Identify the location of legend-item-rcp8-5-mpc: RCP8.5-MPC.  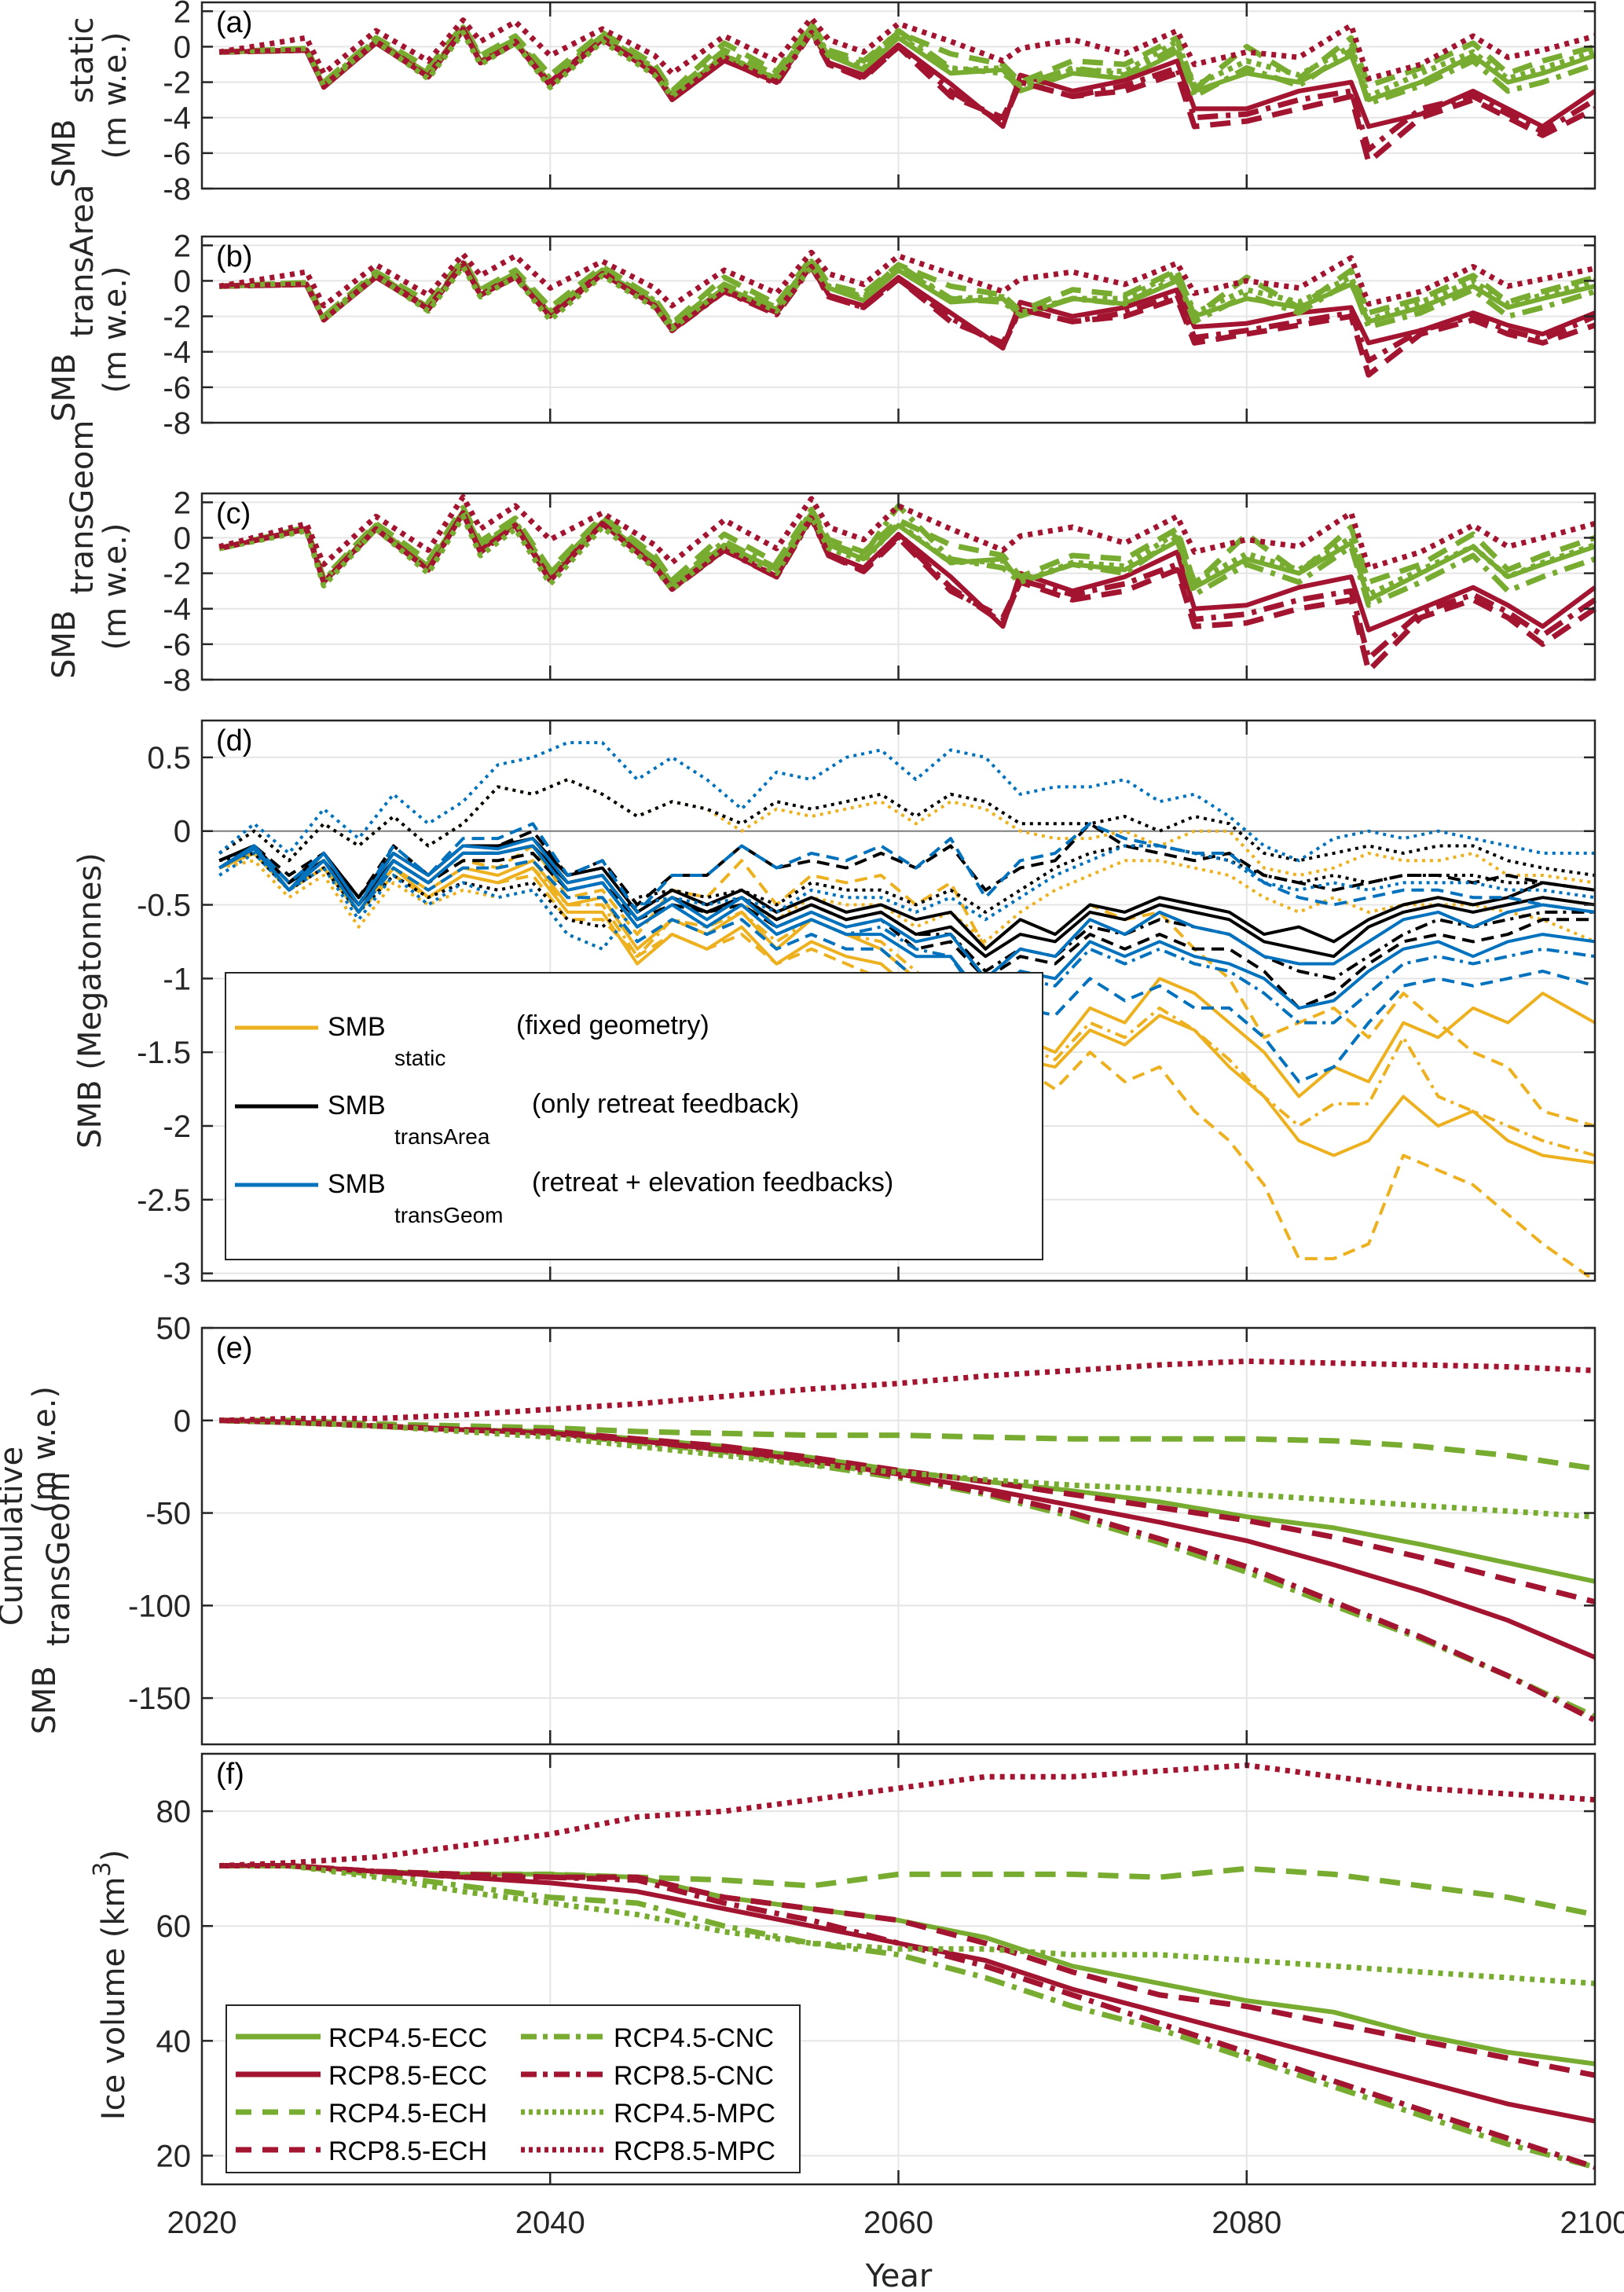
(648, 2151).